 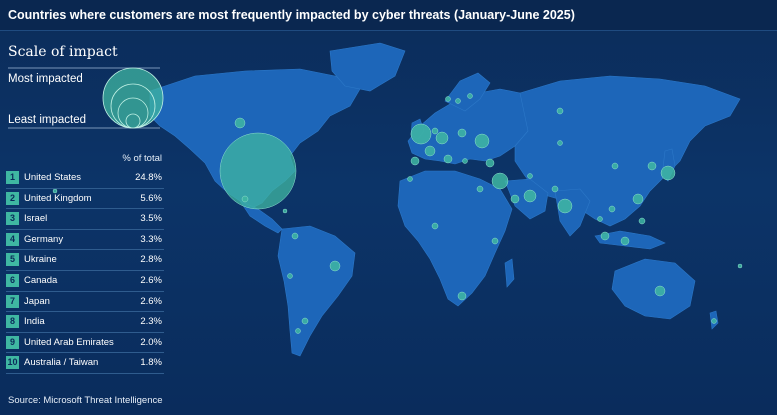 What do you see at coordinates (455, 238) in the screenshot?
I see `africa-landmass` at bounding box center [455, 238].